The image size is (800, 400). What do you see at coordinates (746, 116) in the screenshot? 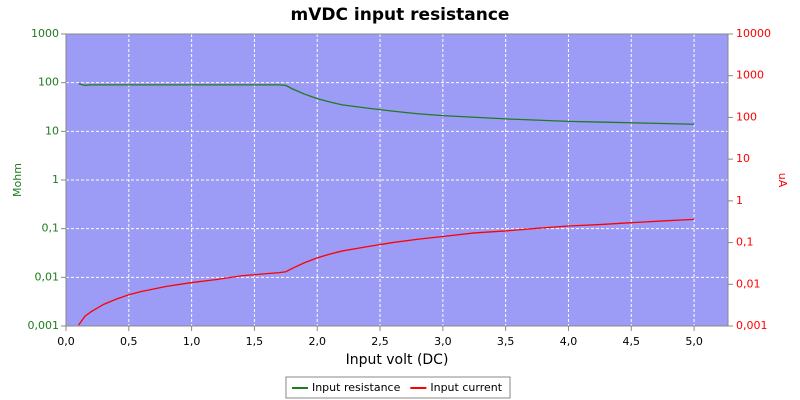
I see `y2-tick-label: 100` at bounding box center [746, 116].